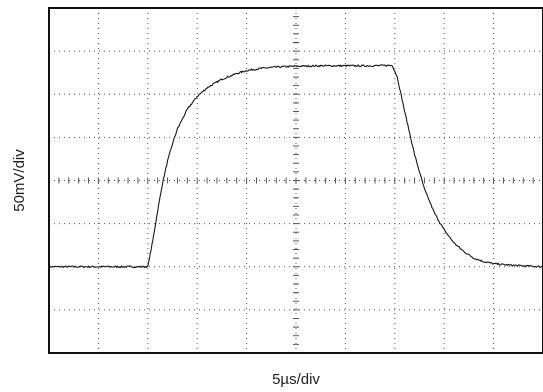 This screenshot has width=543, height=392. Describe the element at coordinates (296, 379) in the screenshot. I see `x-axis-label: 5µs/div` at that location.